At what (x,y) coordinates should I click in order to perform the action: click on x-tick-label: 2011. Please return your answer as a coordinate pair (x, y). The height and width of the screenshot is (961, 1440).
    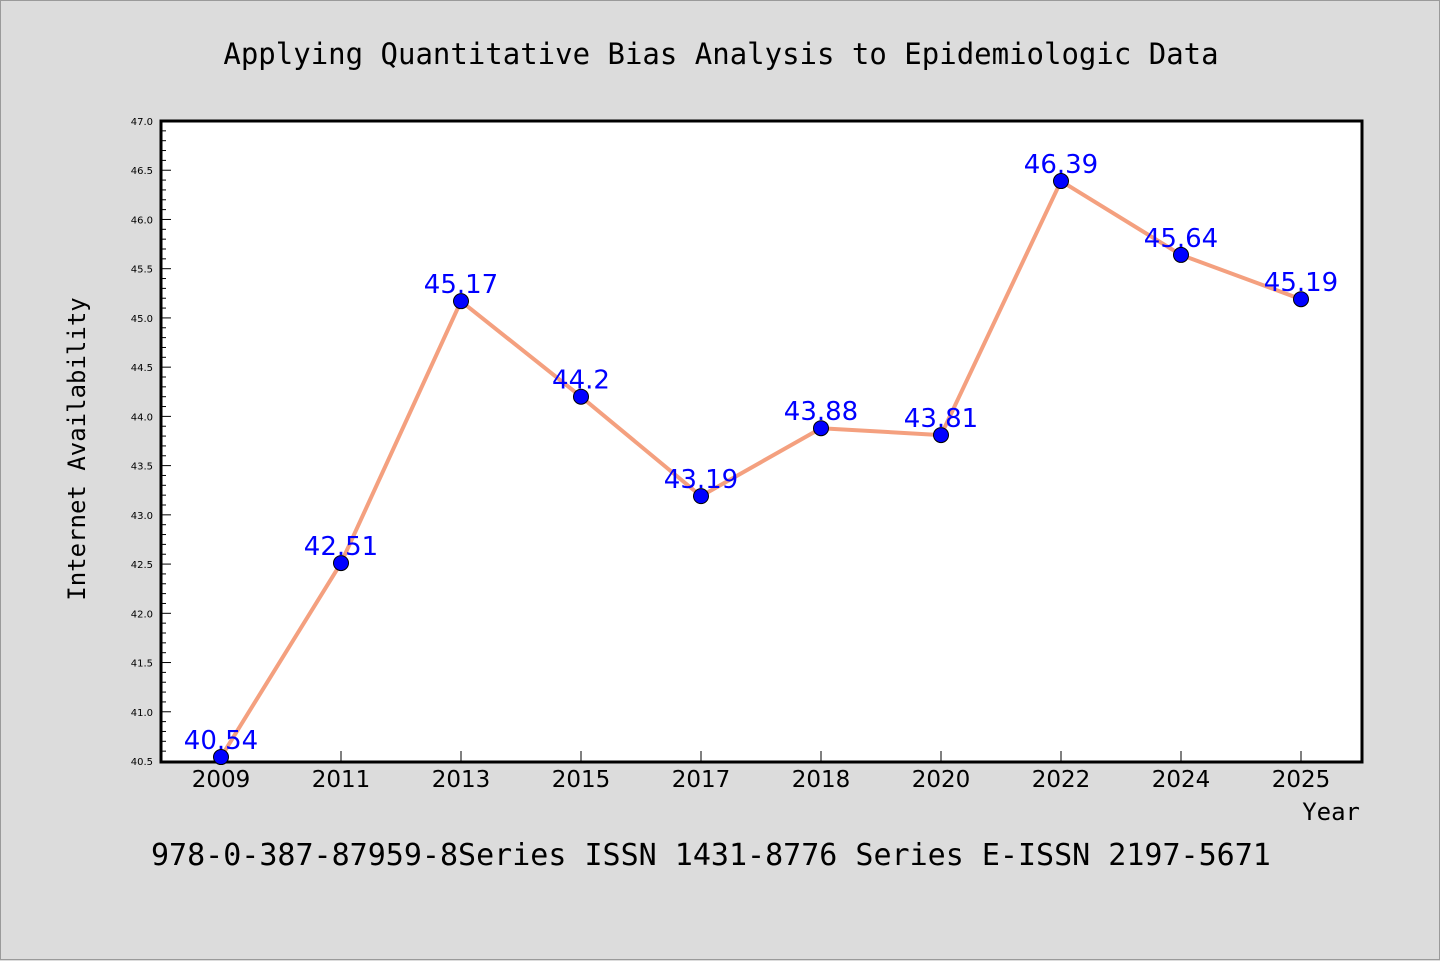
    Looking at the image, I should click on (341, 780).